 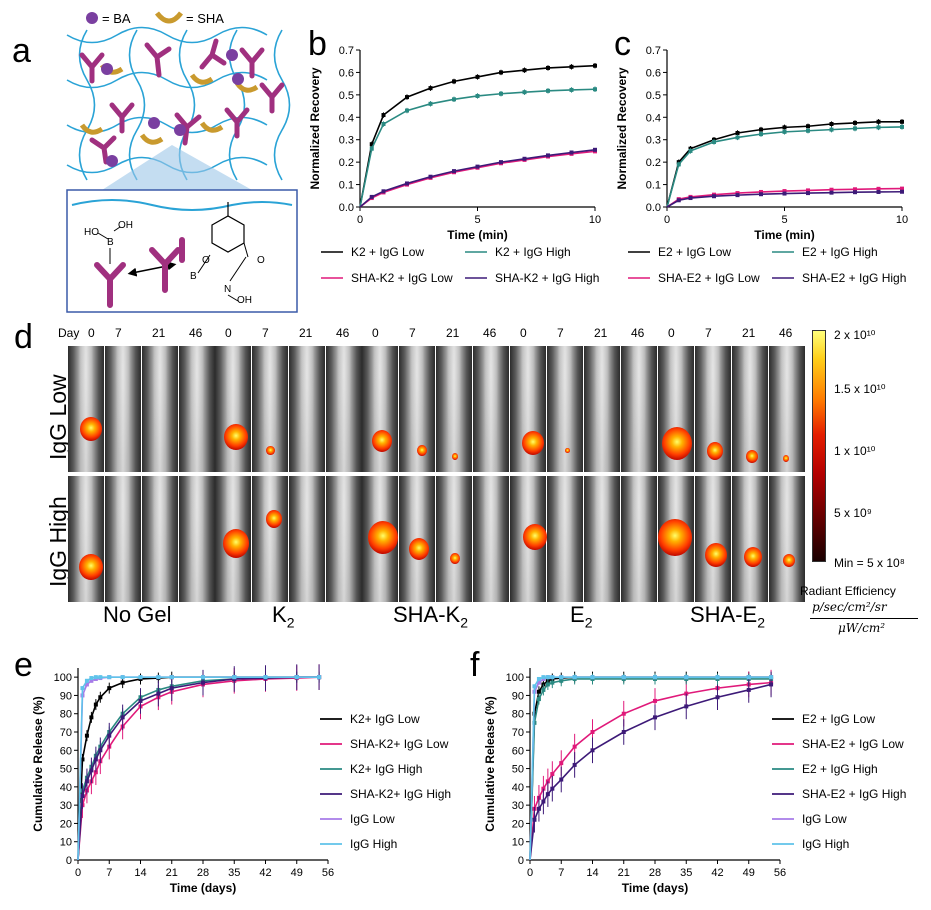 I want to click on day-prefix: Day, so click(x=69, y=333).